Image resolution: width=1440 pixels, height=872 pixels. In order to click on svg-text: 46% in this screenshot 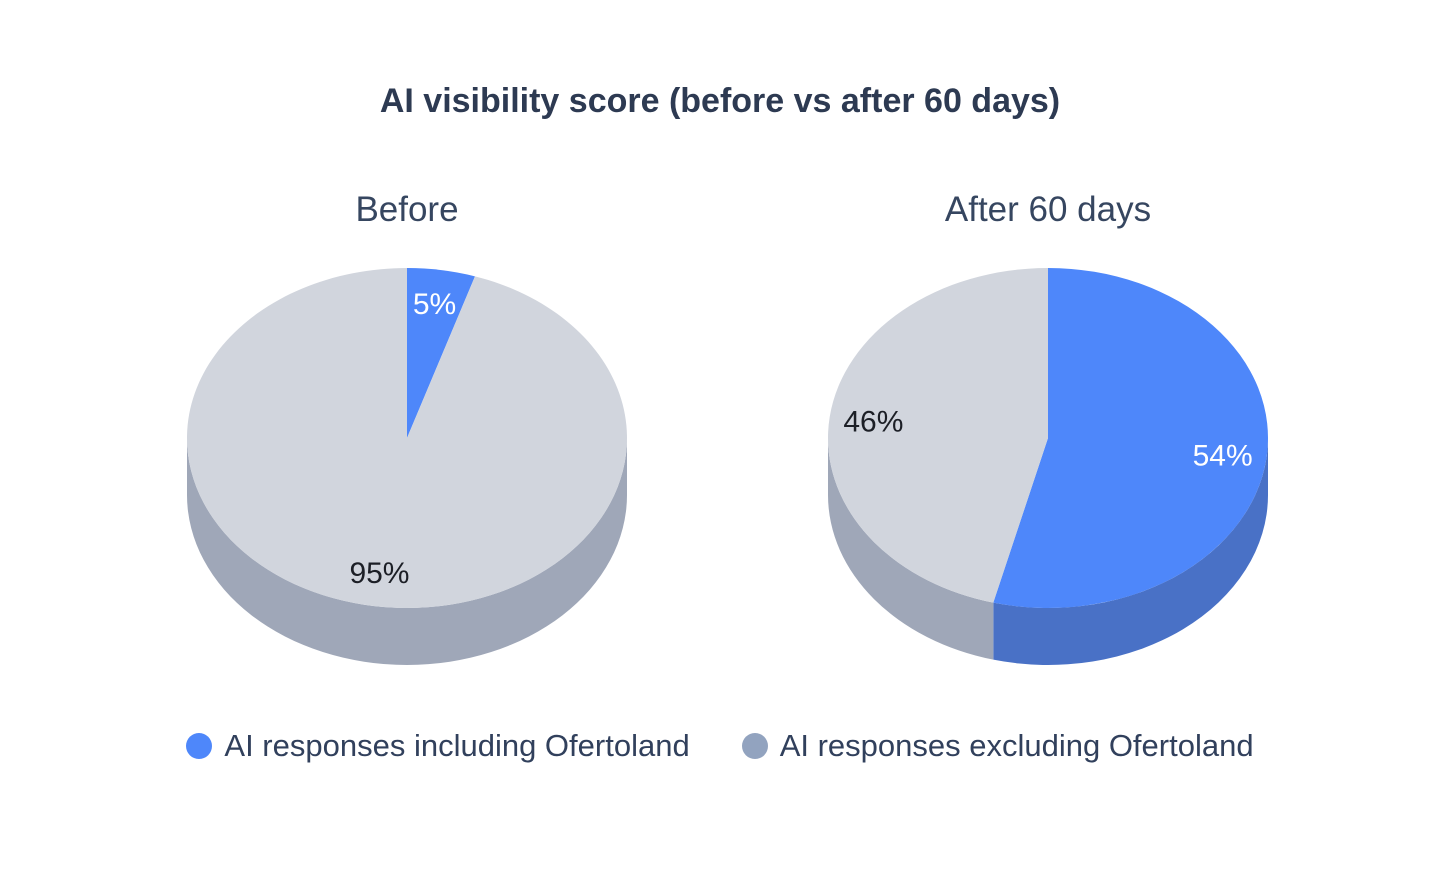, I will do `click(873, 421)`.